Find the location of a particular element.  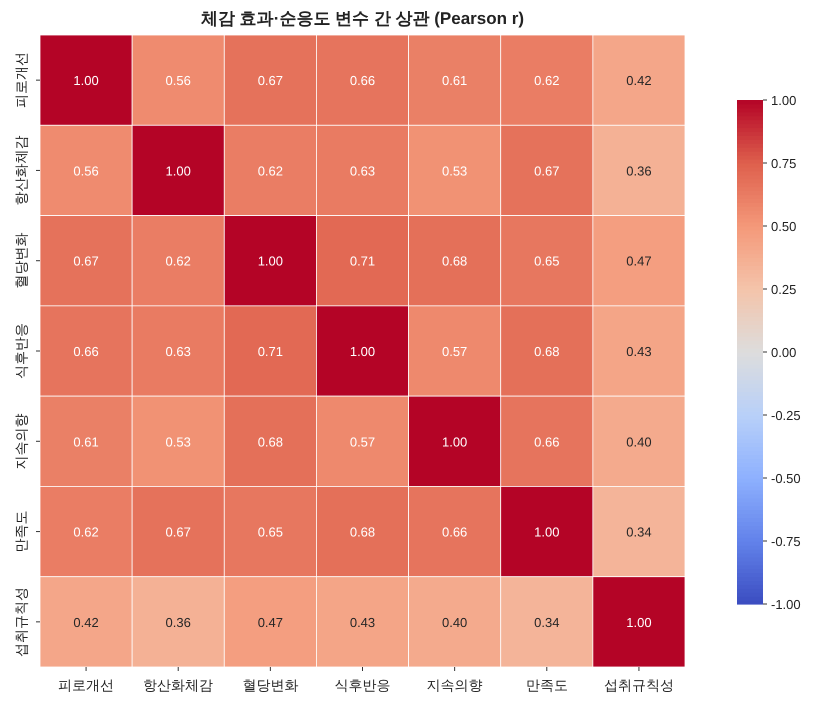

color-bar-label: -1.00 is located at coordinates (786, 604).